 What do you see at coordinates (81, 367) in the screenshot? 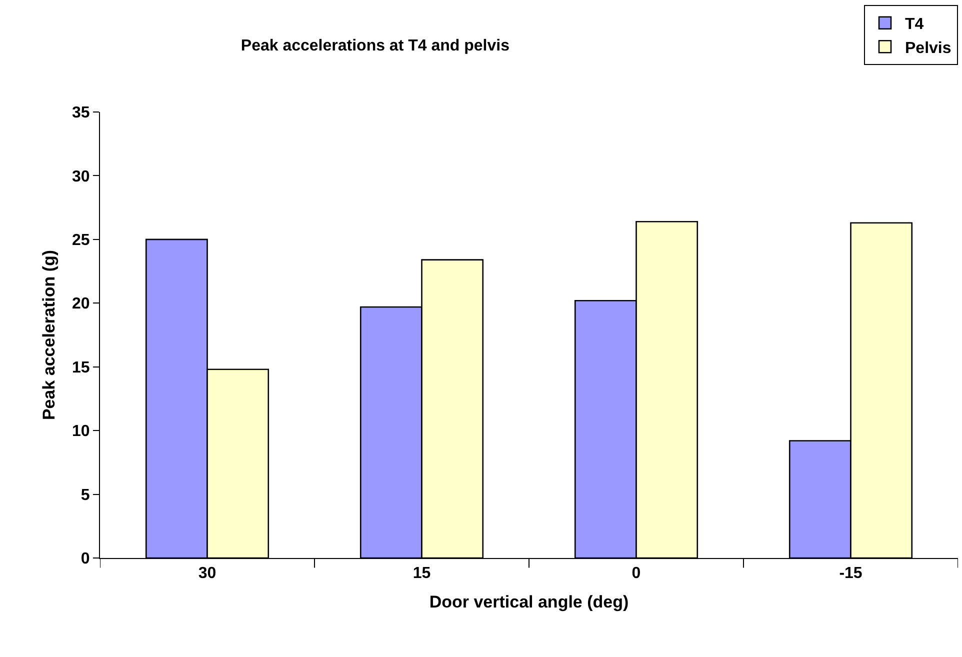
I see `y-tick-label: 15` at bounding box center [81, 367].